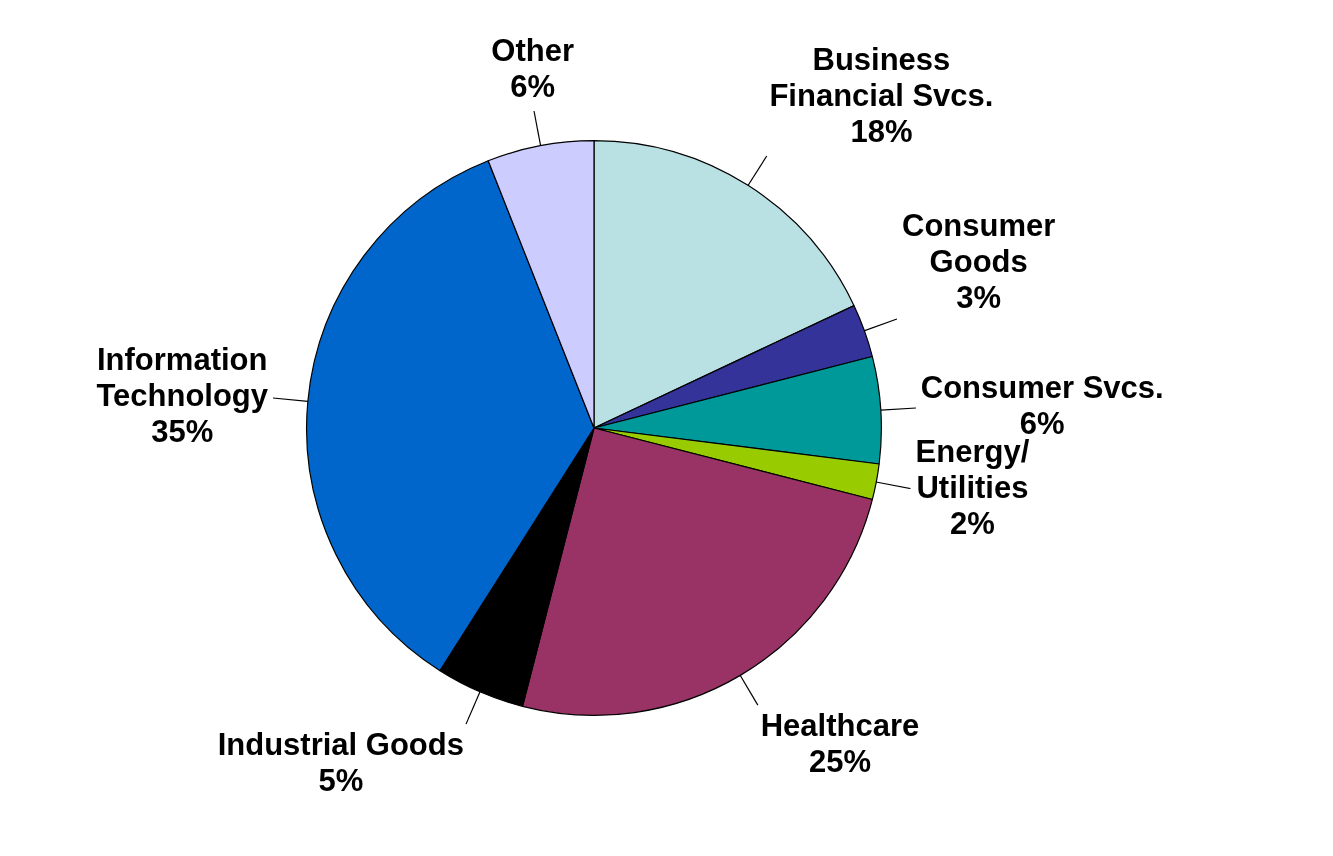 Image resolution: width=1333 pixels, height=856 pixels. What do you see at coordinates (340, 745) in the screenshot?
I see `slice-label: Industrial Goods` at bounding box center [340, 745].